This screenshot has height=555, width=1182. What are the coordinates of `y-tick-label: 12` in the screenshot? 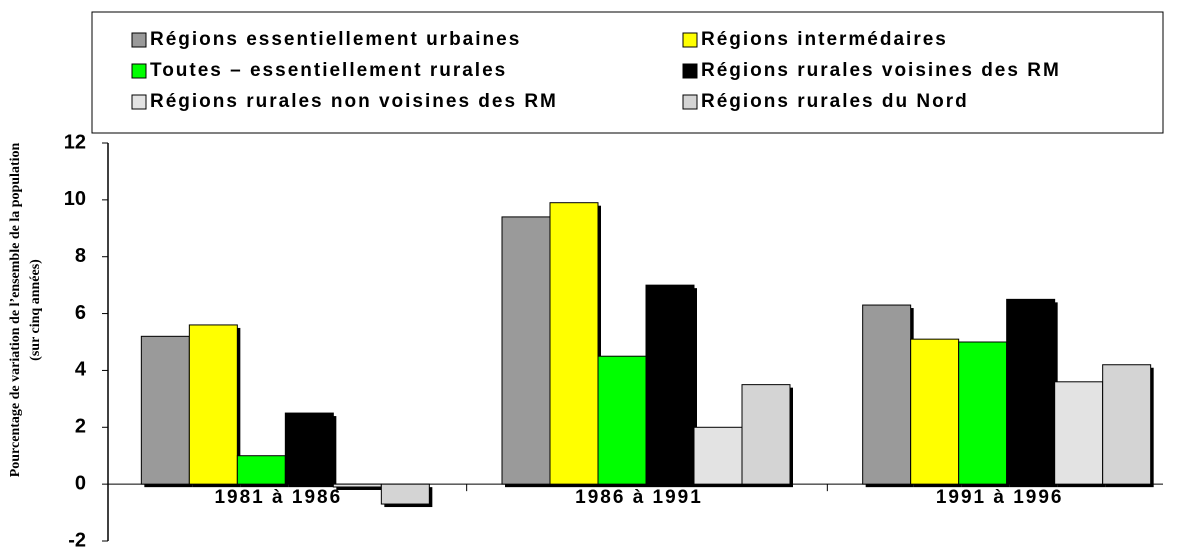 It's located at (75, 142).